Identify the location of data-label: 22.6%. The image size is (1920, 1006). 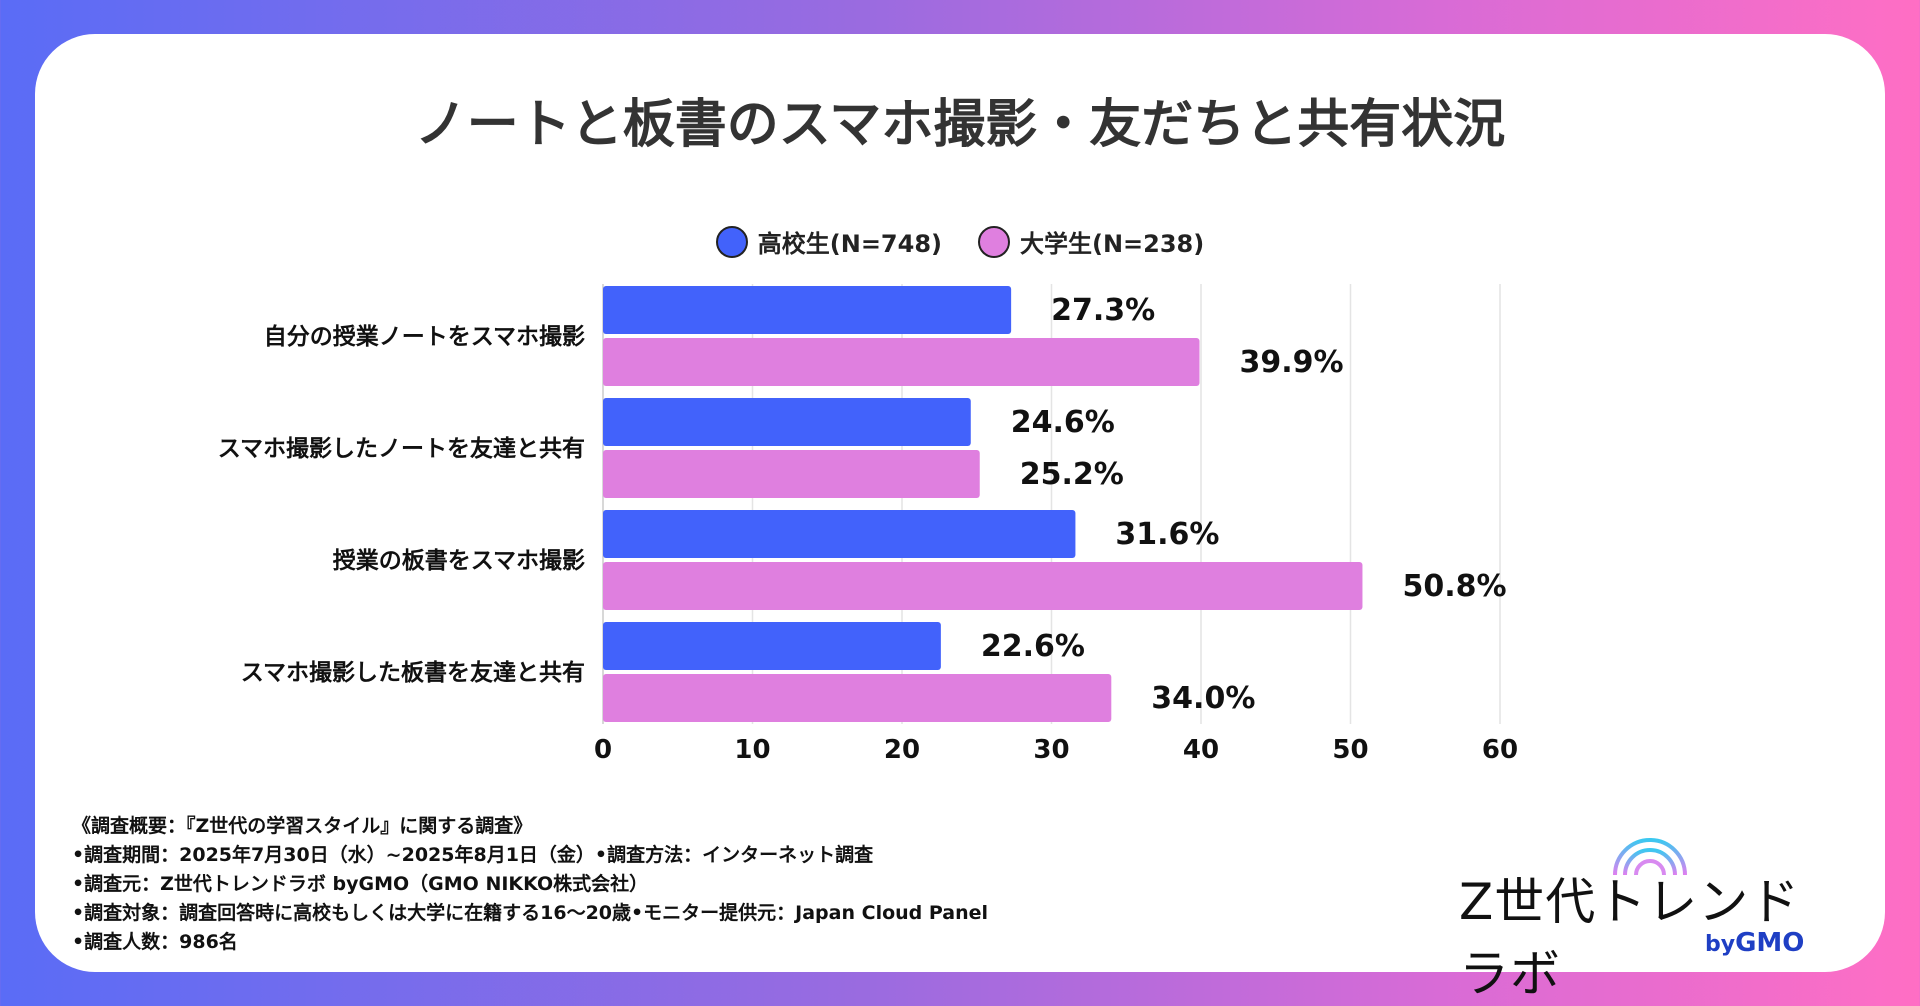
(1033, 646).